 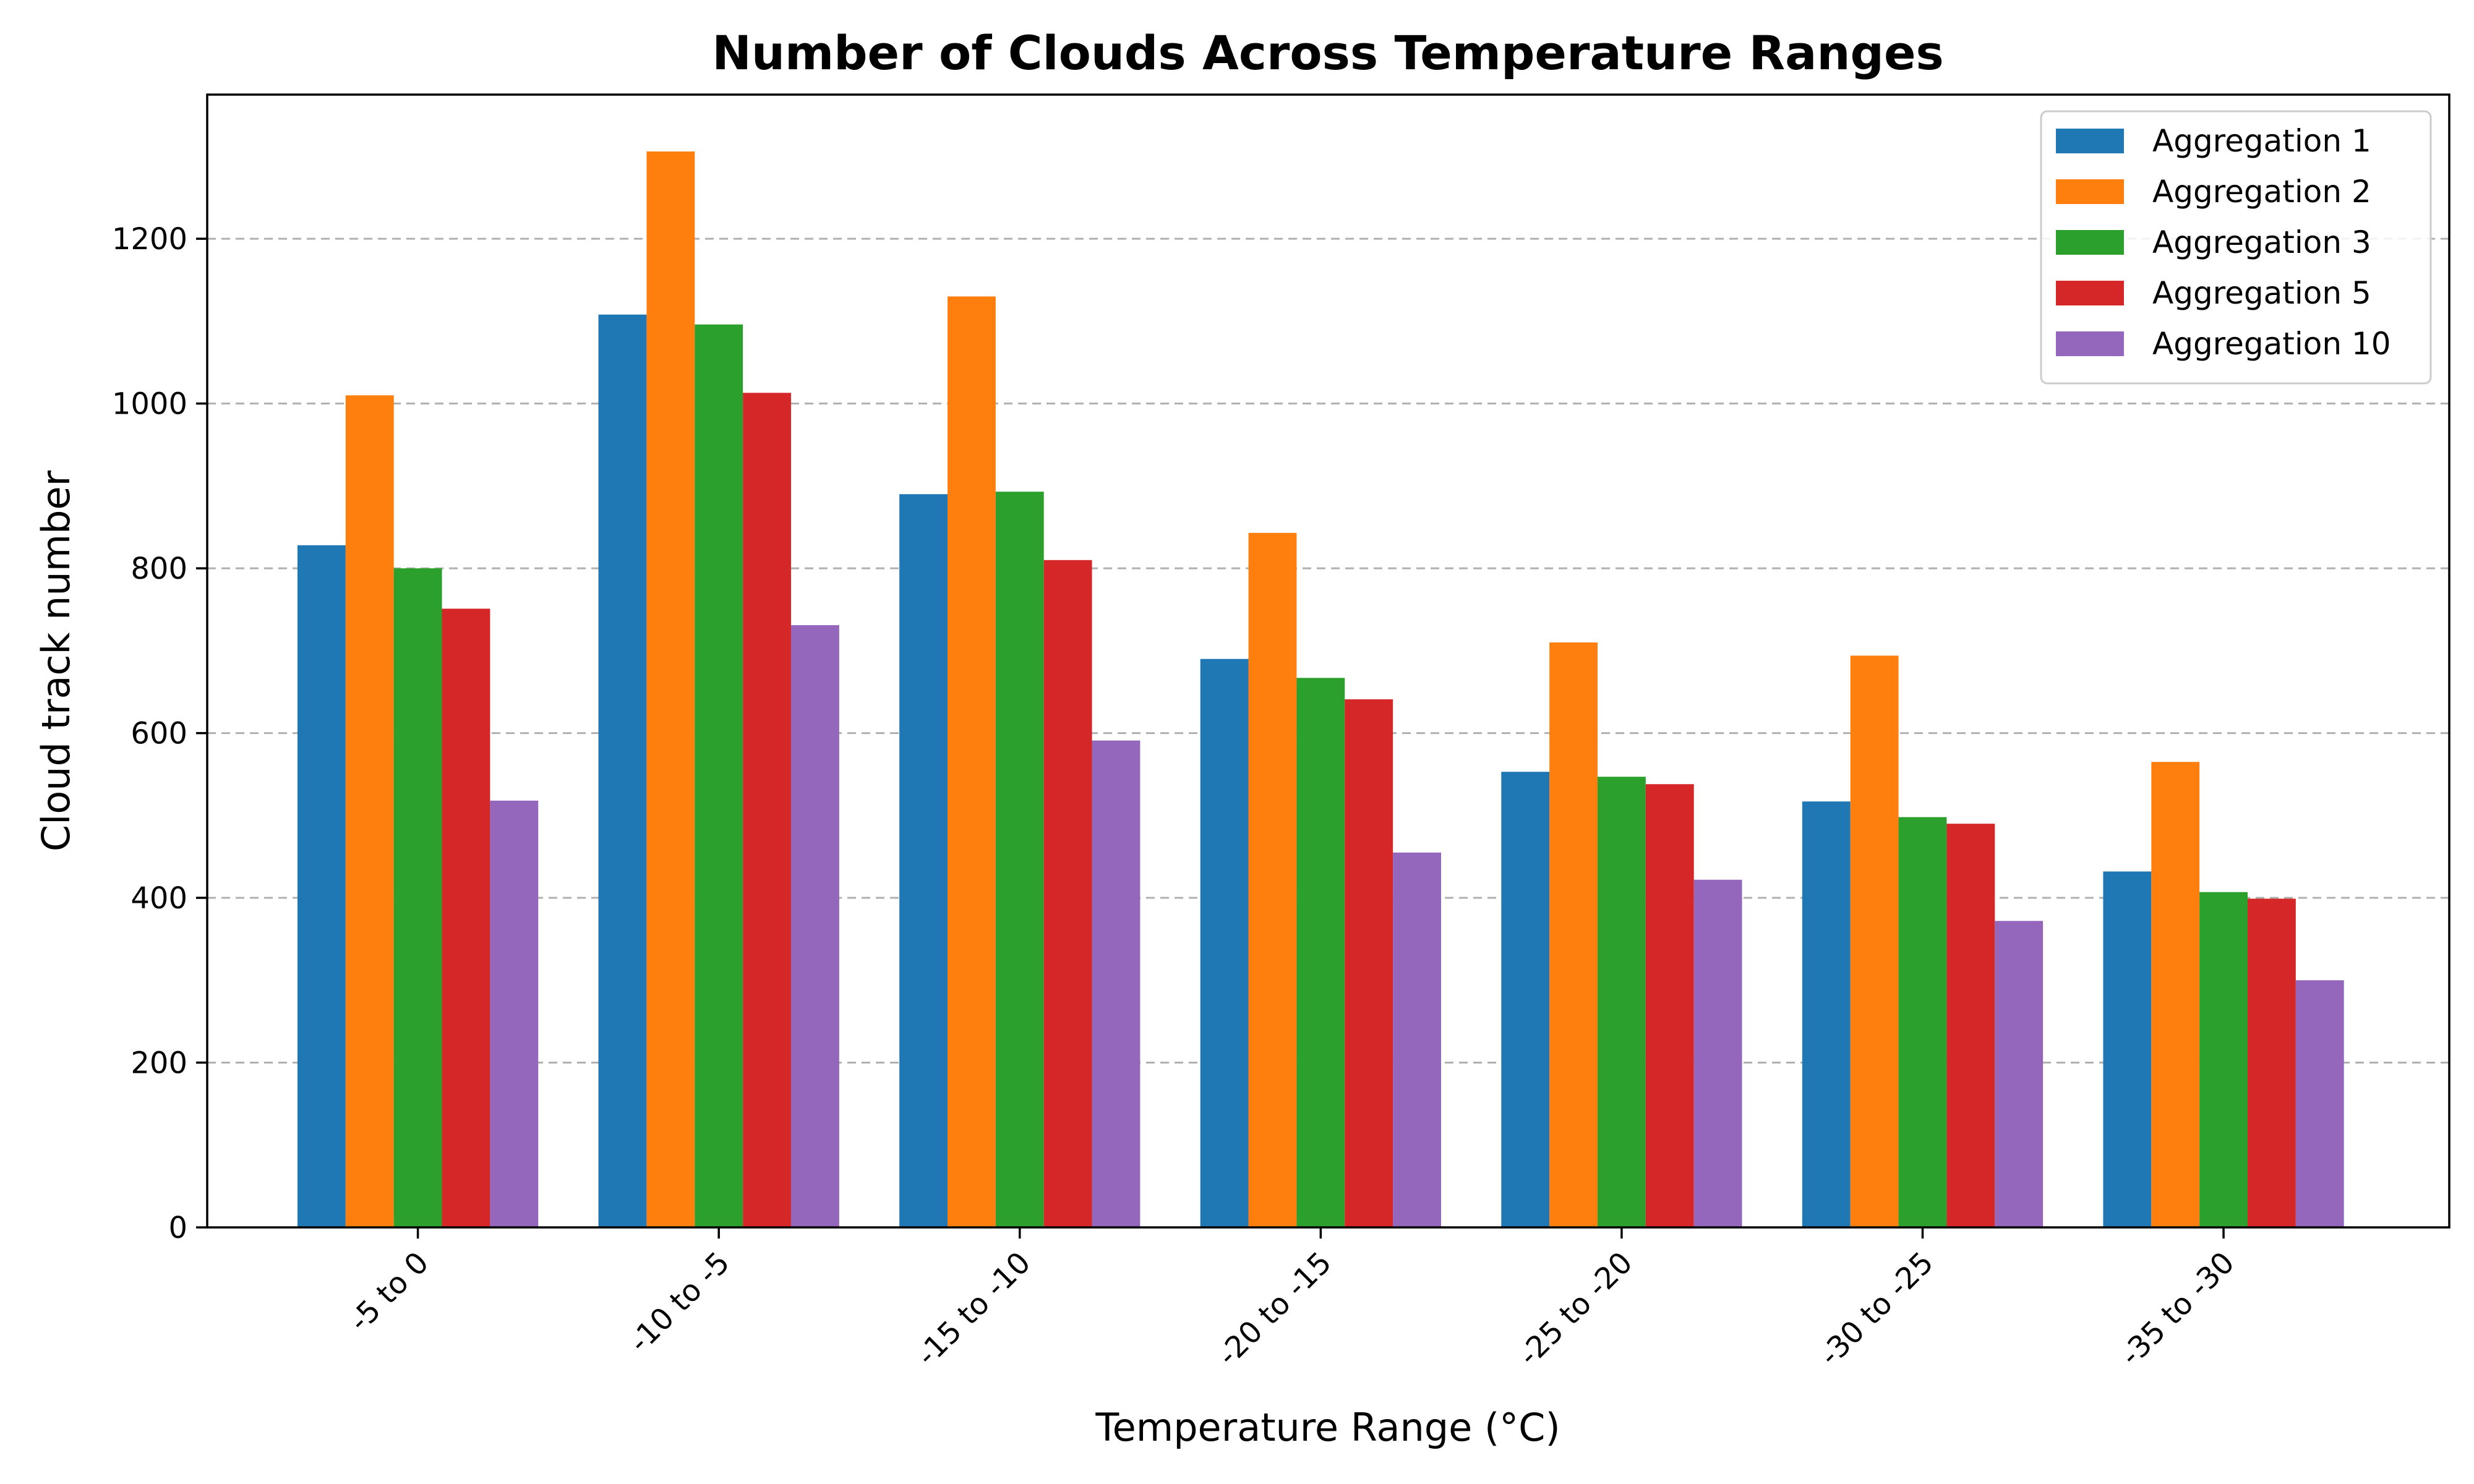 I want to click on x-tick-label: -35 to -30, so click(x=2177, y=1309).